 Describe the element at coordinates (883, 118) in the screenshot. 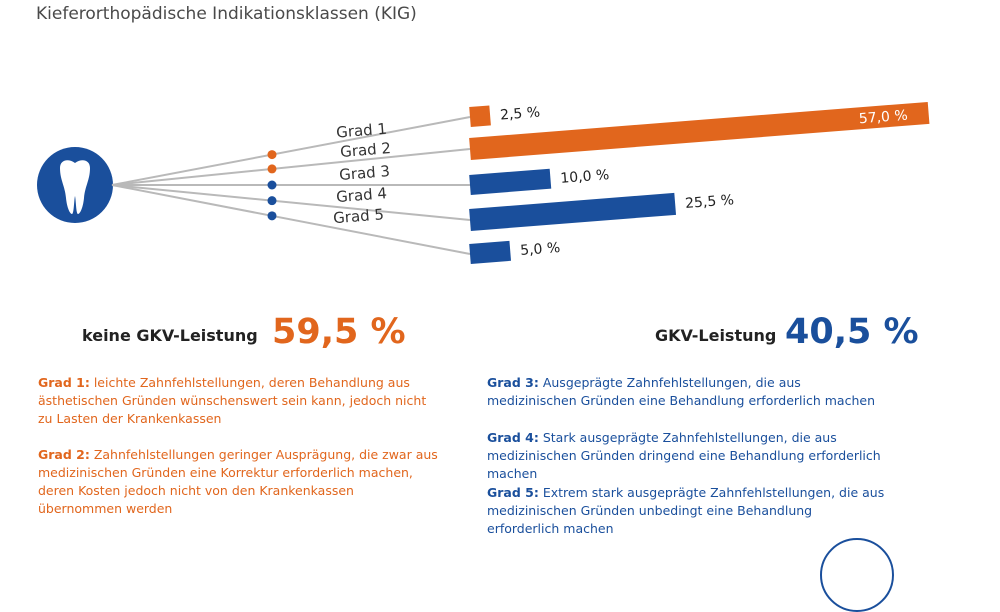

I see `value-label: 57,0 %` at that location.